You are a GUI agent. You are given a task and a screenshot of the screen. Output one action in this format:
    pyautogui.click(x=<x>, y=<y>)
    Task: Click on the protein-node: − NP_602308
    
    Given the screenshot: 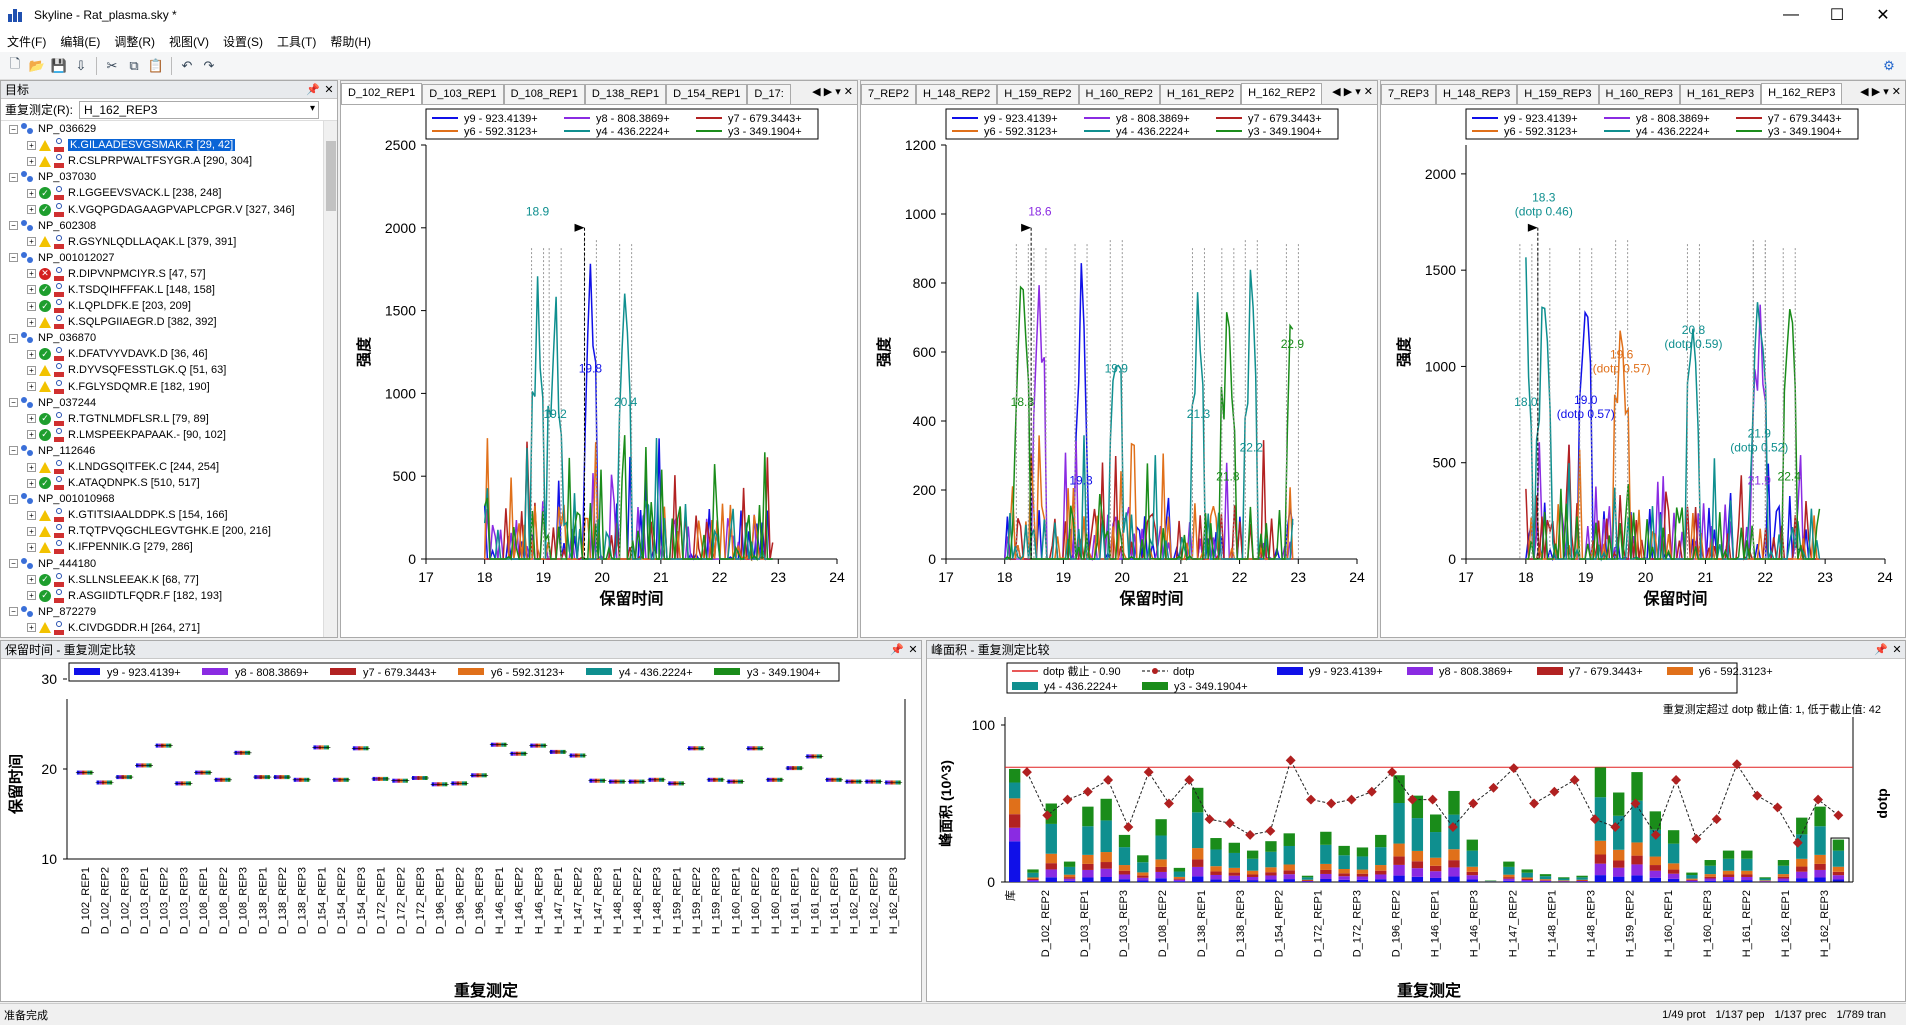 What is the action you would take?
    pyautogui.click(x=162, y=226)
    